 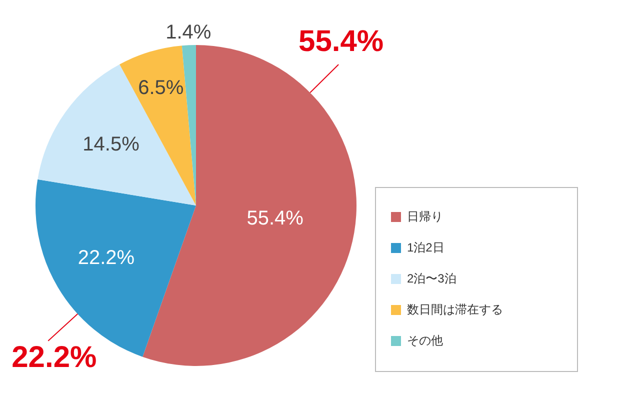 I want to click on text: 55.4%, so click(x=341, y=41).